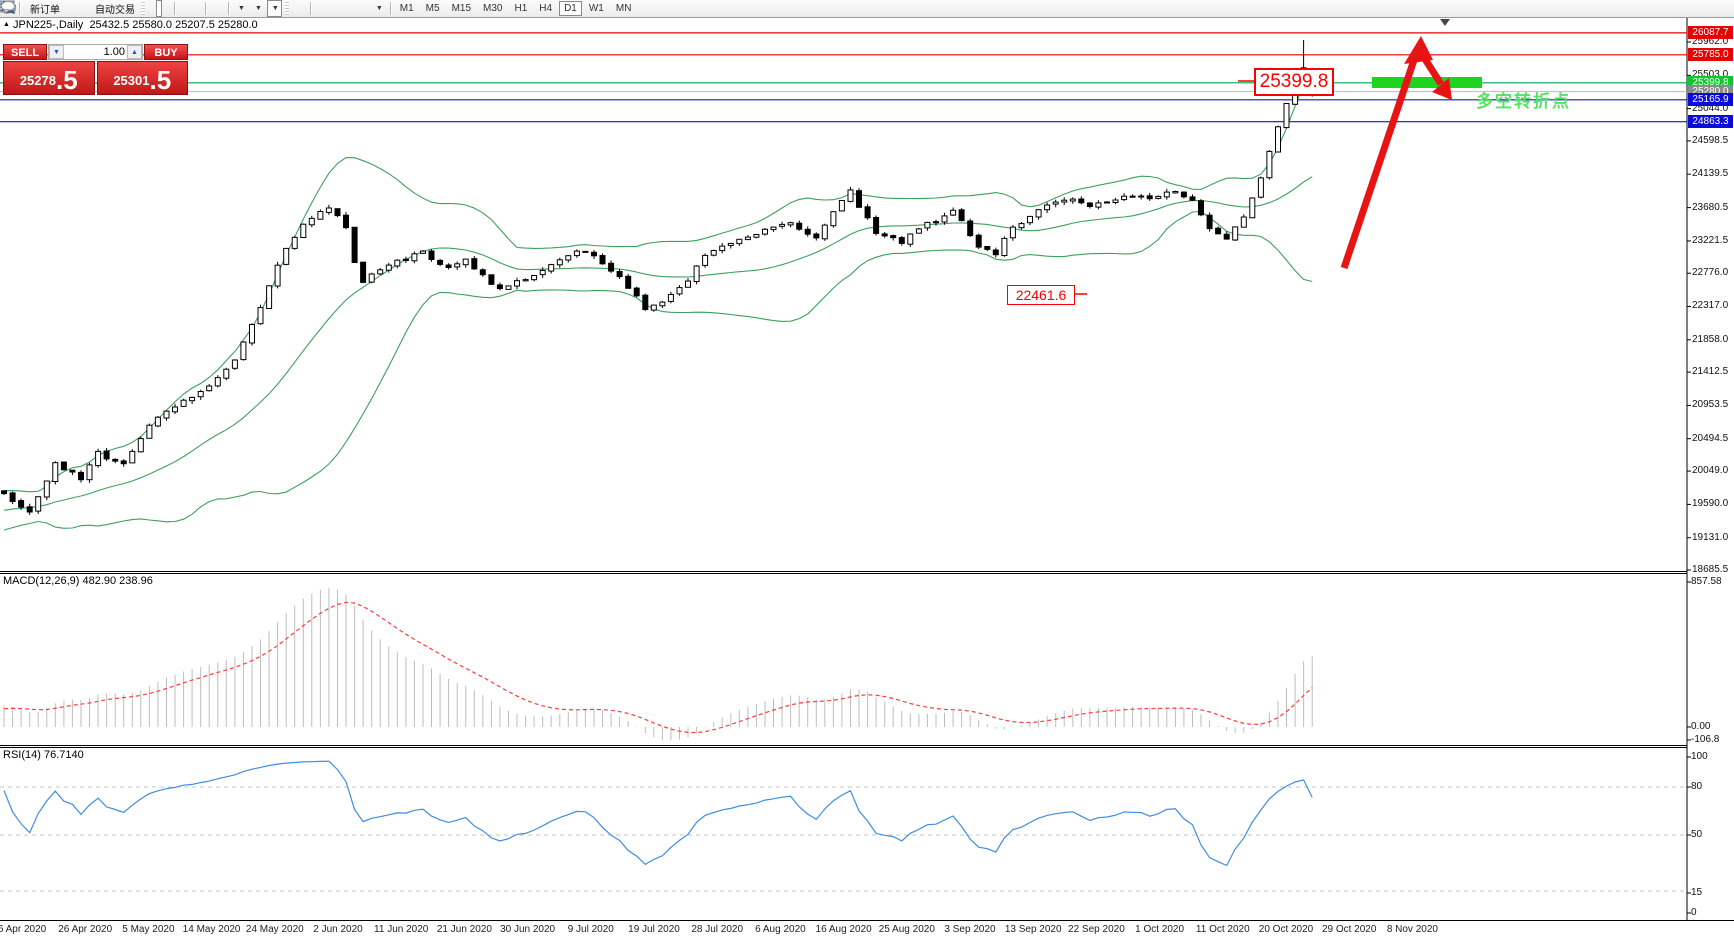 The image size is (1734, 937). I want to click on price-tick-label: 24139.5, so click(1710, 174).